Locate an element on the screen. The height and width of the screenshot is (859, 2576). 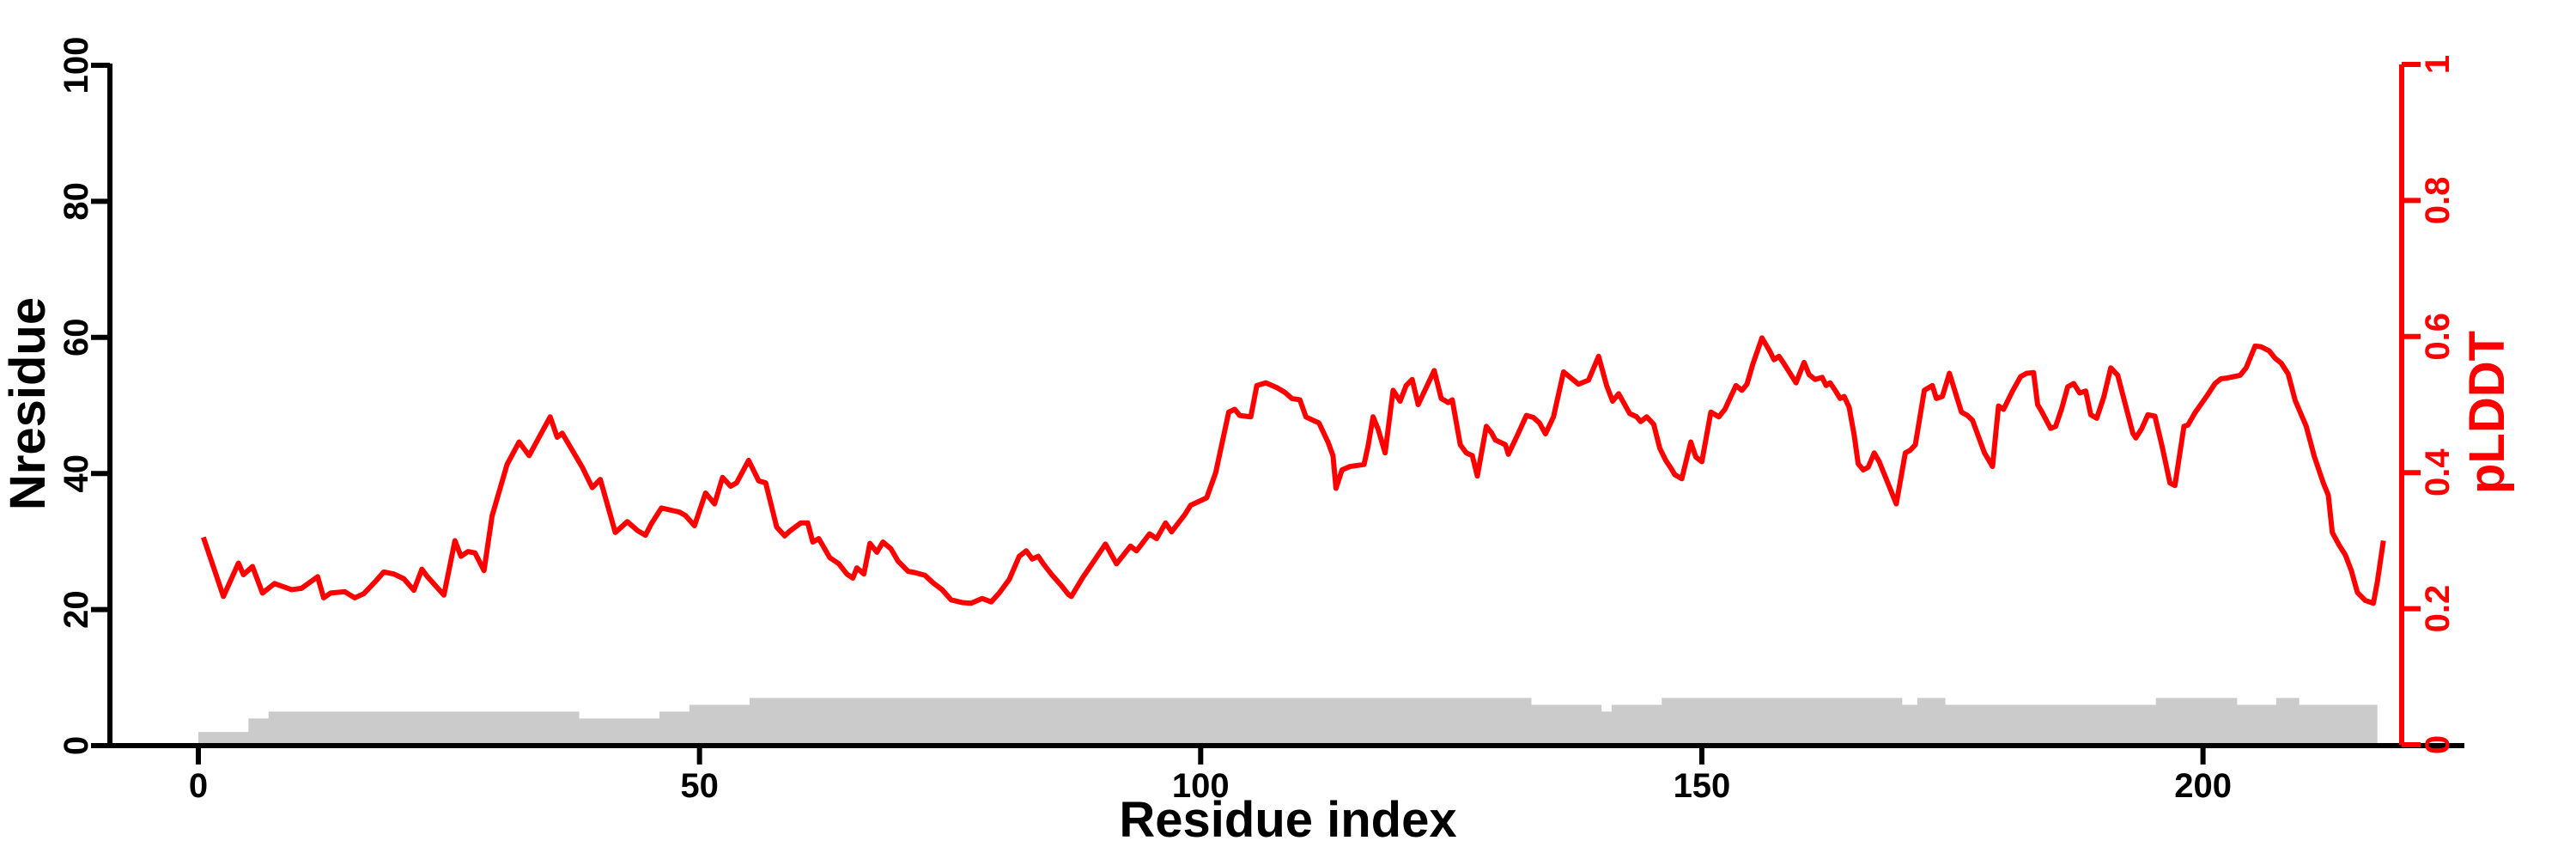
y-right-tick-label: 0 is located at coordinates (2438, 745).